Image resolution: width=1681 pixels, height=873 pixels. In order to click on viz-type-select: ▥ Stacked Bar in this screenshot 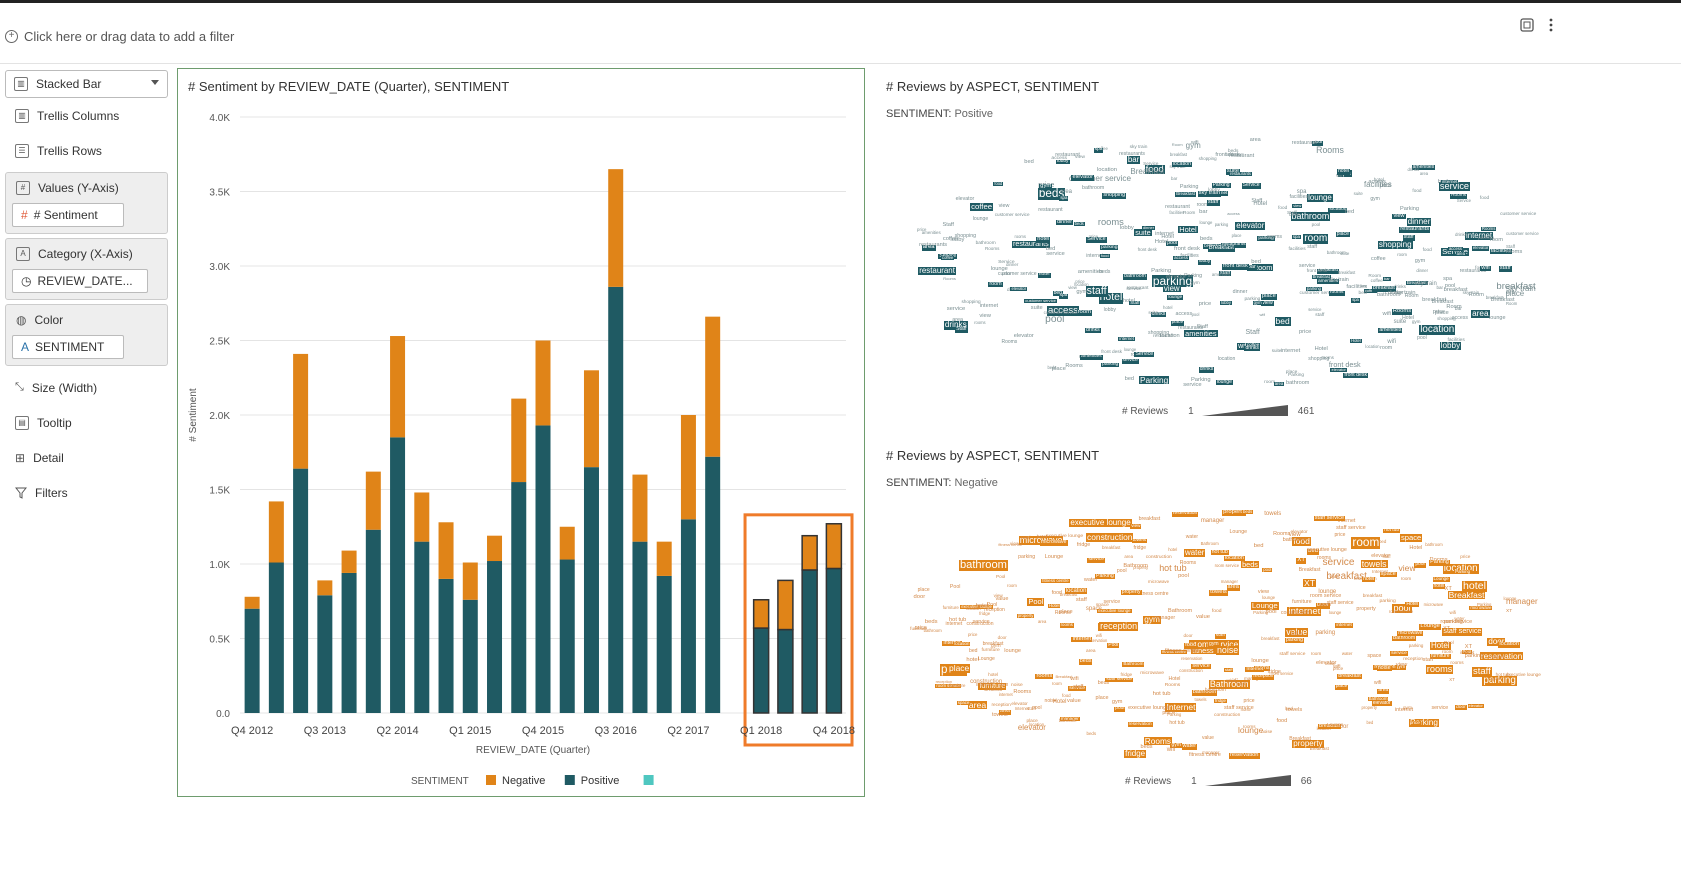, I will do `click(86, 84)`.